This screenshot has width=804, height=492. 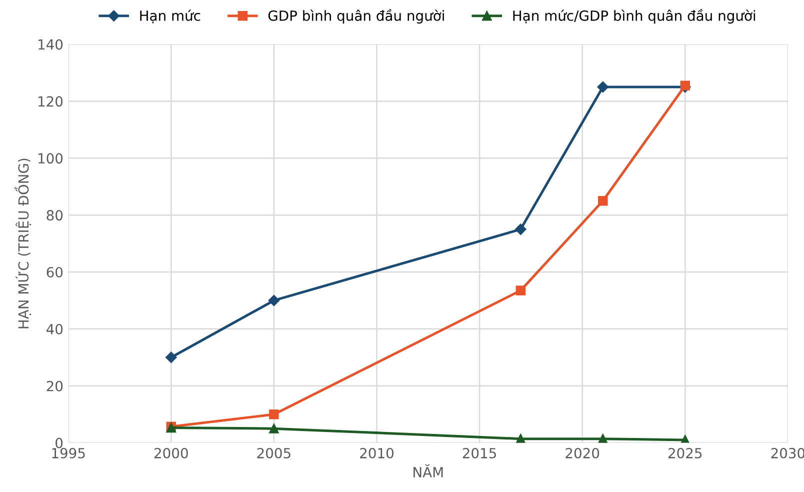 What do you see at coordinates (171, 453) in the screenshot?
I see `x-tick-label: 2000` at bounding box center [171, 453].